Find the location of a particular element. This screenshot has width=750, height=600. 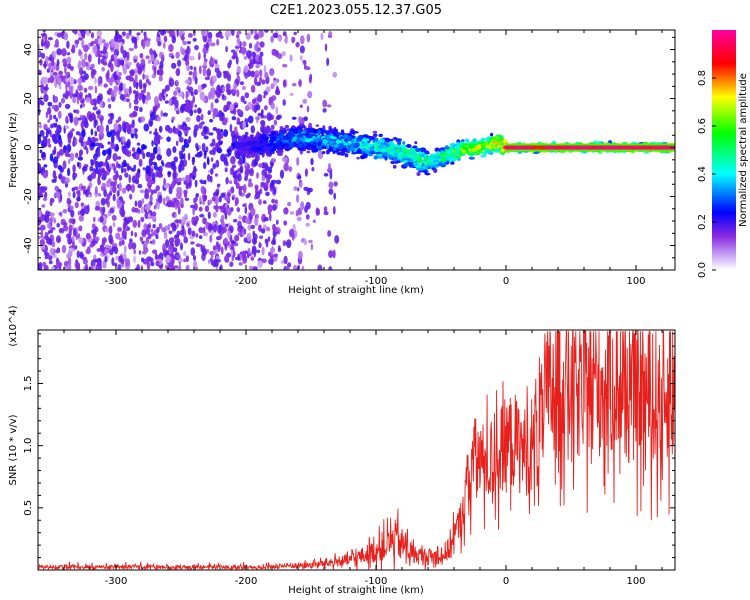

spectrogram-carrier-peak is located at coordinates (622, 147).